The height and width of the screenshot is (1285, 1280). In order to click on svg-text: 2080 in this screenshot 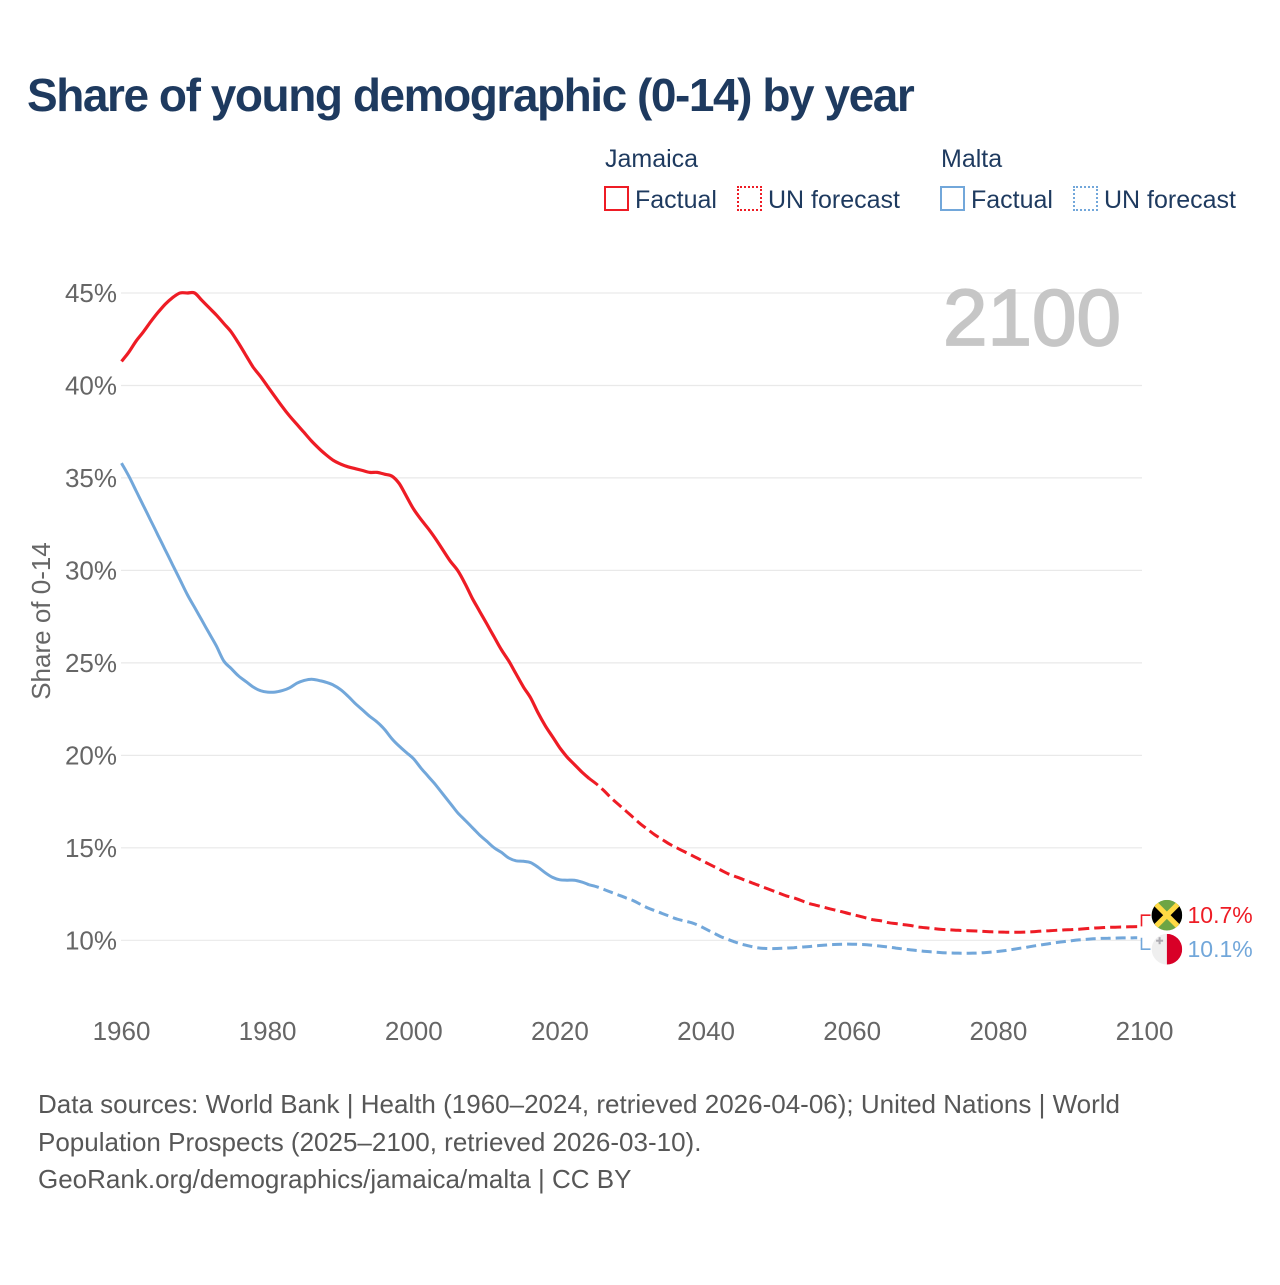, I will do `click(998, 1031)`.